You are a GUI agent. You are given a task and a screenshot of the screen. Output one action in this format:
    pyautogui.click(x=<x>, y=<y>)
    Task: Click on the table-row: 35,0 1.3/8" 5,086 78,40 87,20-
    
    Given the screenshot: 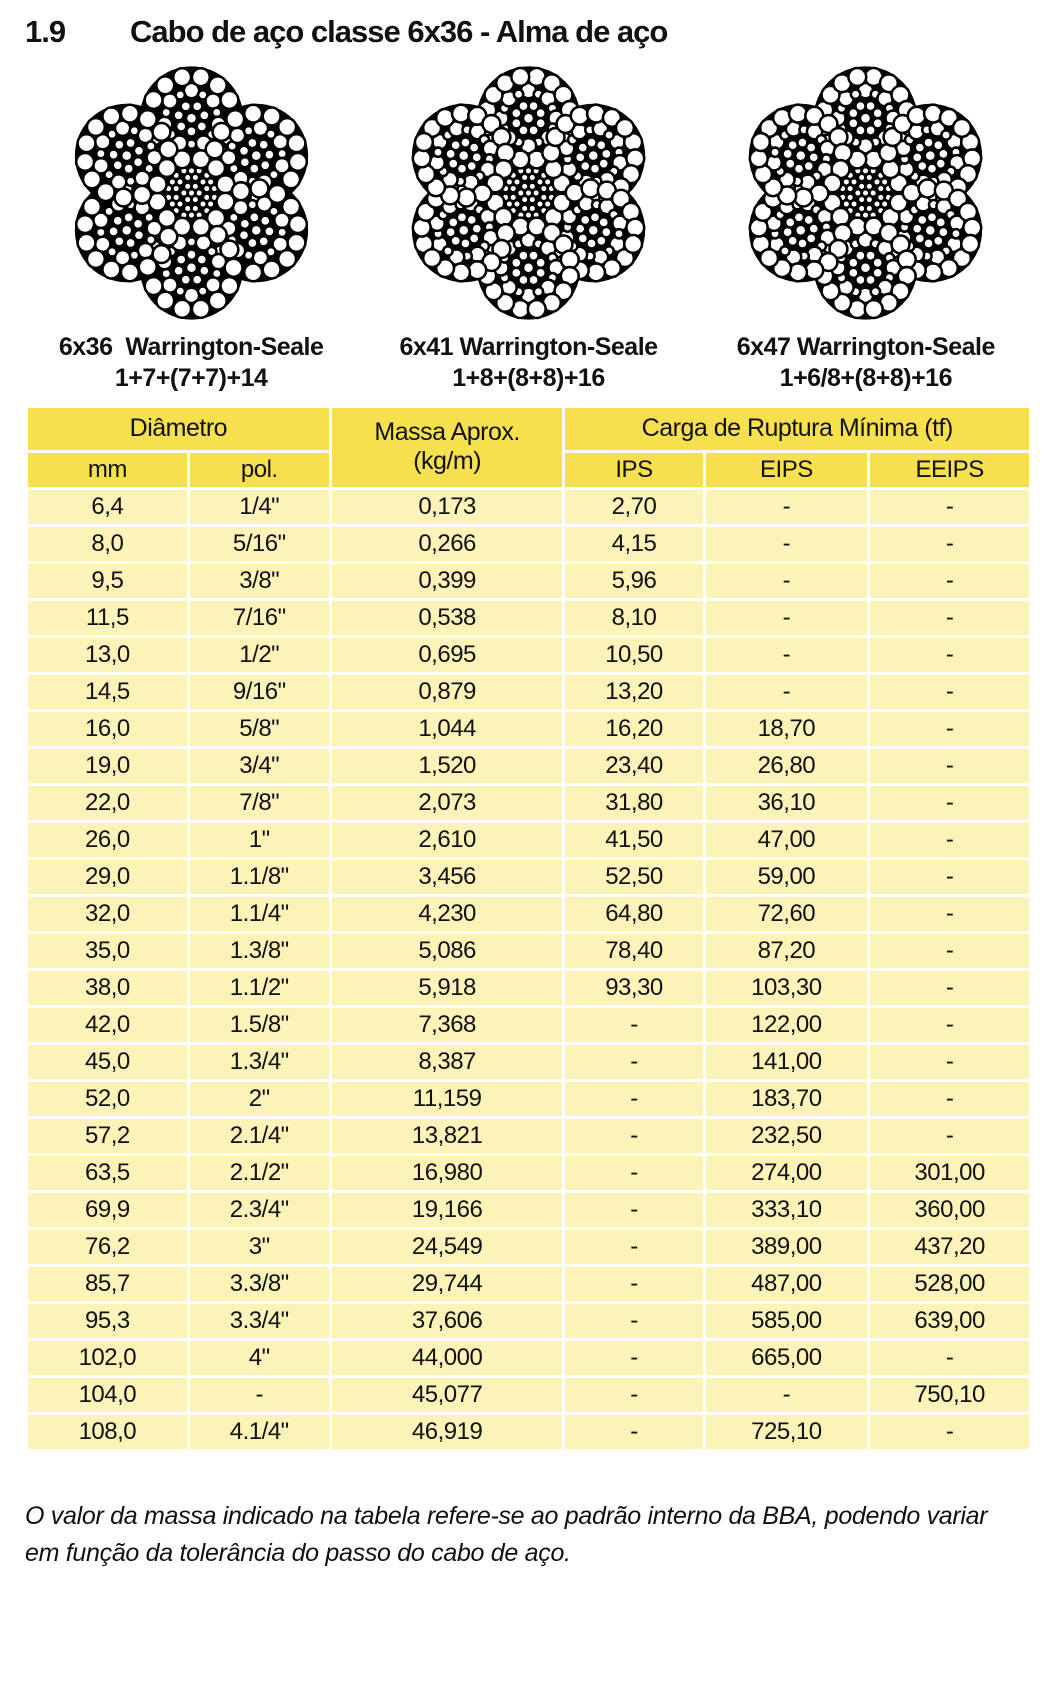 What is the action you would take?
    pyautogui.click(x=528, y=950)
    